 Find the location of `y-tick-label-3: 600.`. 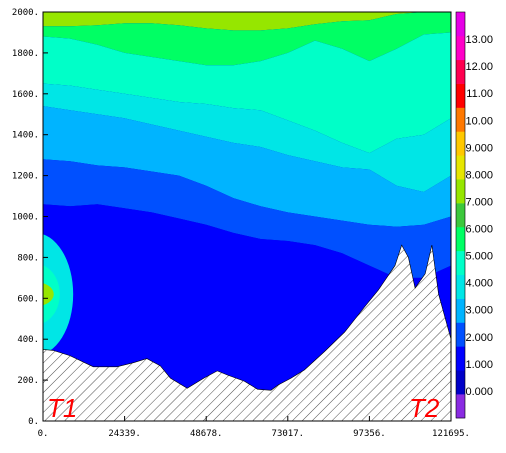

y-tick-label-3: 600. is located at coordinates (28, 299).